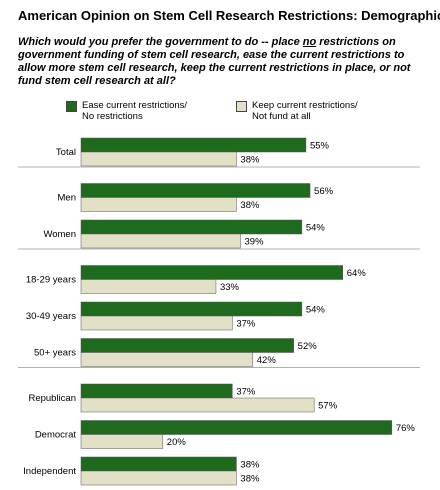 The height and width of the screenshot is (490, 440). Describe the element at coordinates (158, 478) in the screenshot. I see `bar-keep-independent` at that location.